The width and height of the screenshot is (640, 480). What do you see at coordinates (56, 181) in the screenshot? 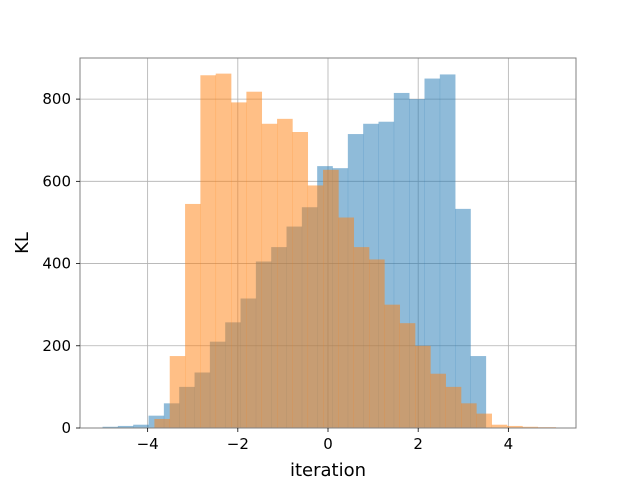
I see `y-tick-label: 600` at bounding box center [56, 181].